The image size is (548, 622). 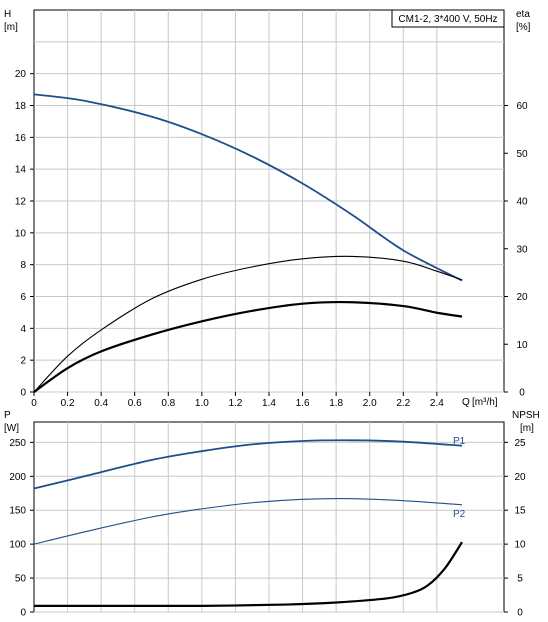 I want to click on head-tick-label: 2, so click(x=23, y=361).